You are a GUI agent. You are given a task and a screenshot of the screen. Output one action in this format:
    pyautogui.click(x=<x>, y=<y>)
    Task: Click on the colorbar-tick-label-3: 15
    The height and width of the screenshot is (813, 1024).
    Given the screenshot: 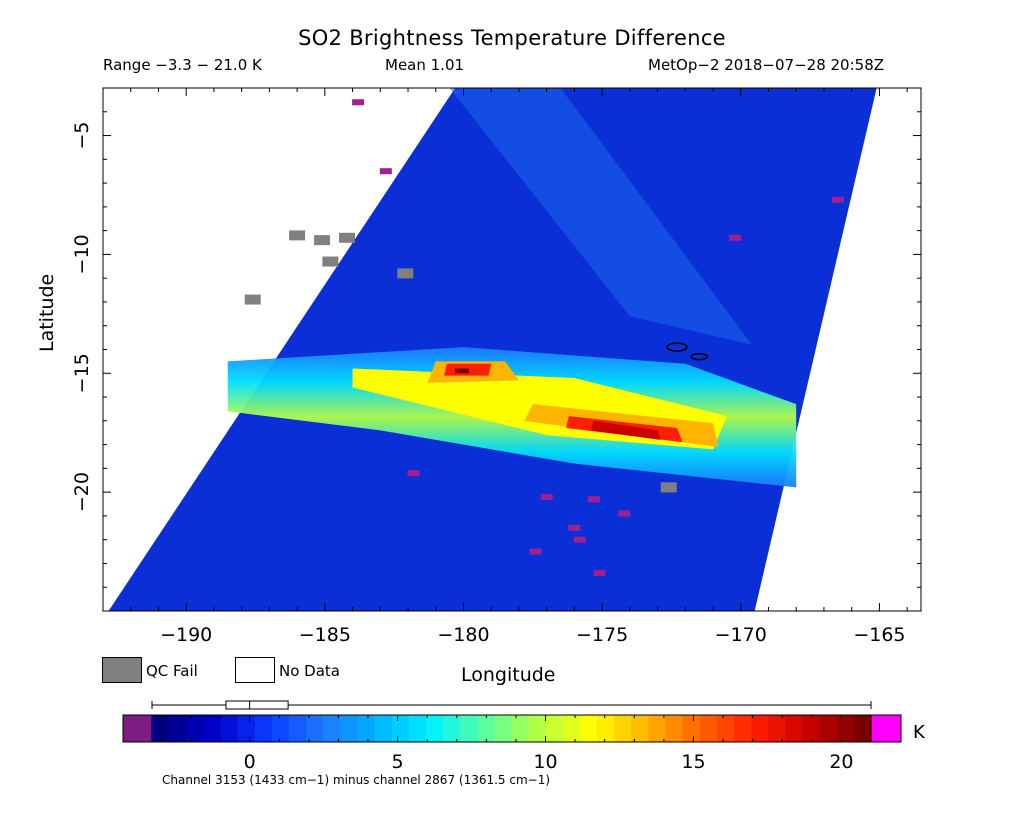 What is the action you would take?
    pyautogui.click(x=693, y=762)
    